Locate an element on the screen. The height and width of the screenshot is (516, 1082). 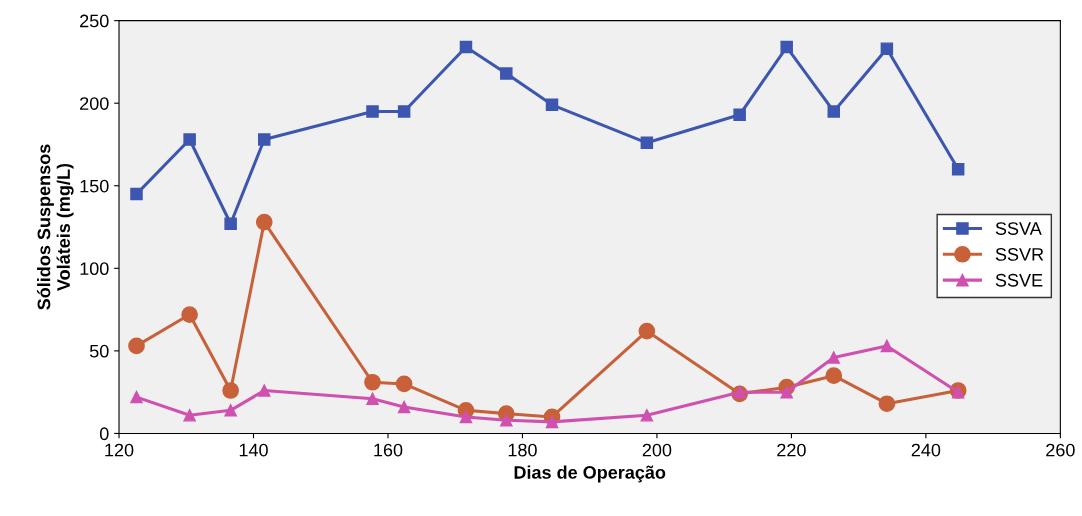
x-tick-label: 120 is located at coordinates (119, 450).